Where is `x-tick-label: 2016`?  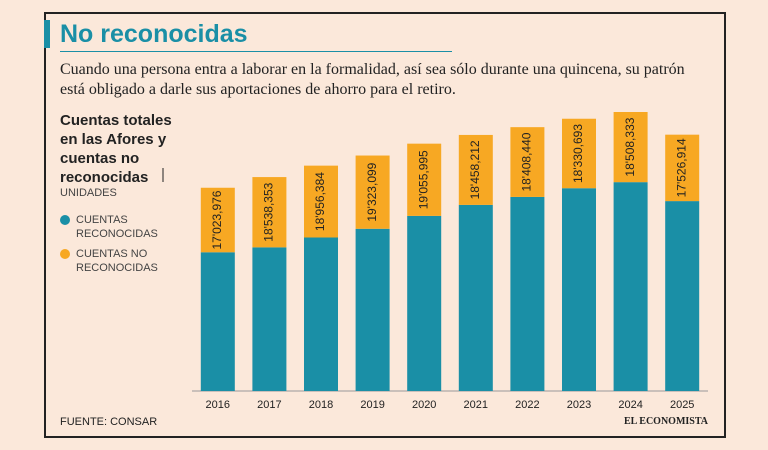
x-tick-label: 2016 is located at coordinates (218, 405).